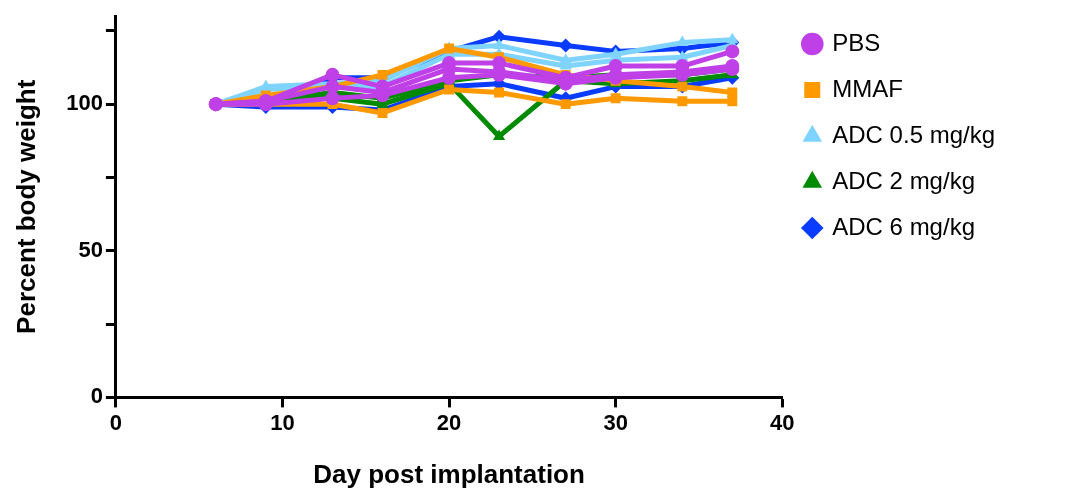 The width and height of the screenshot is (1065, 500). Describe the element at coordinates (867, 88) in the screenshot. I see `legend-label: MMAF` at that location.